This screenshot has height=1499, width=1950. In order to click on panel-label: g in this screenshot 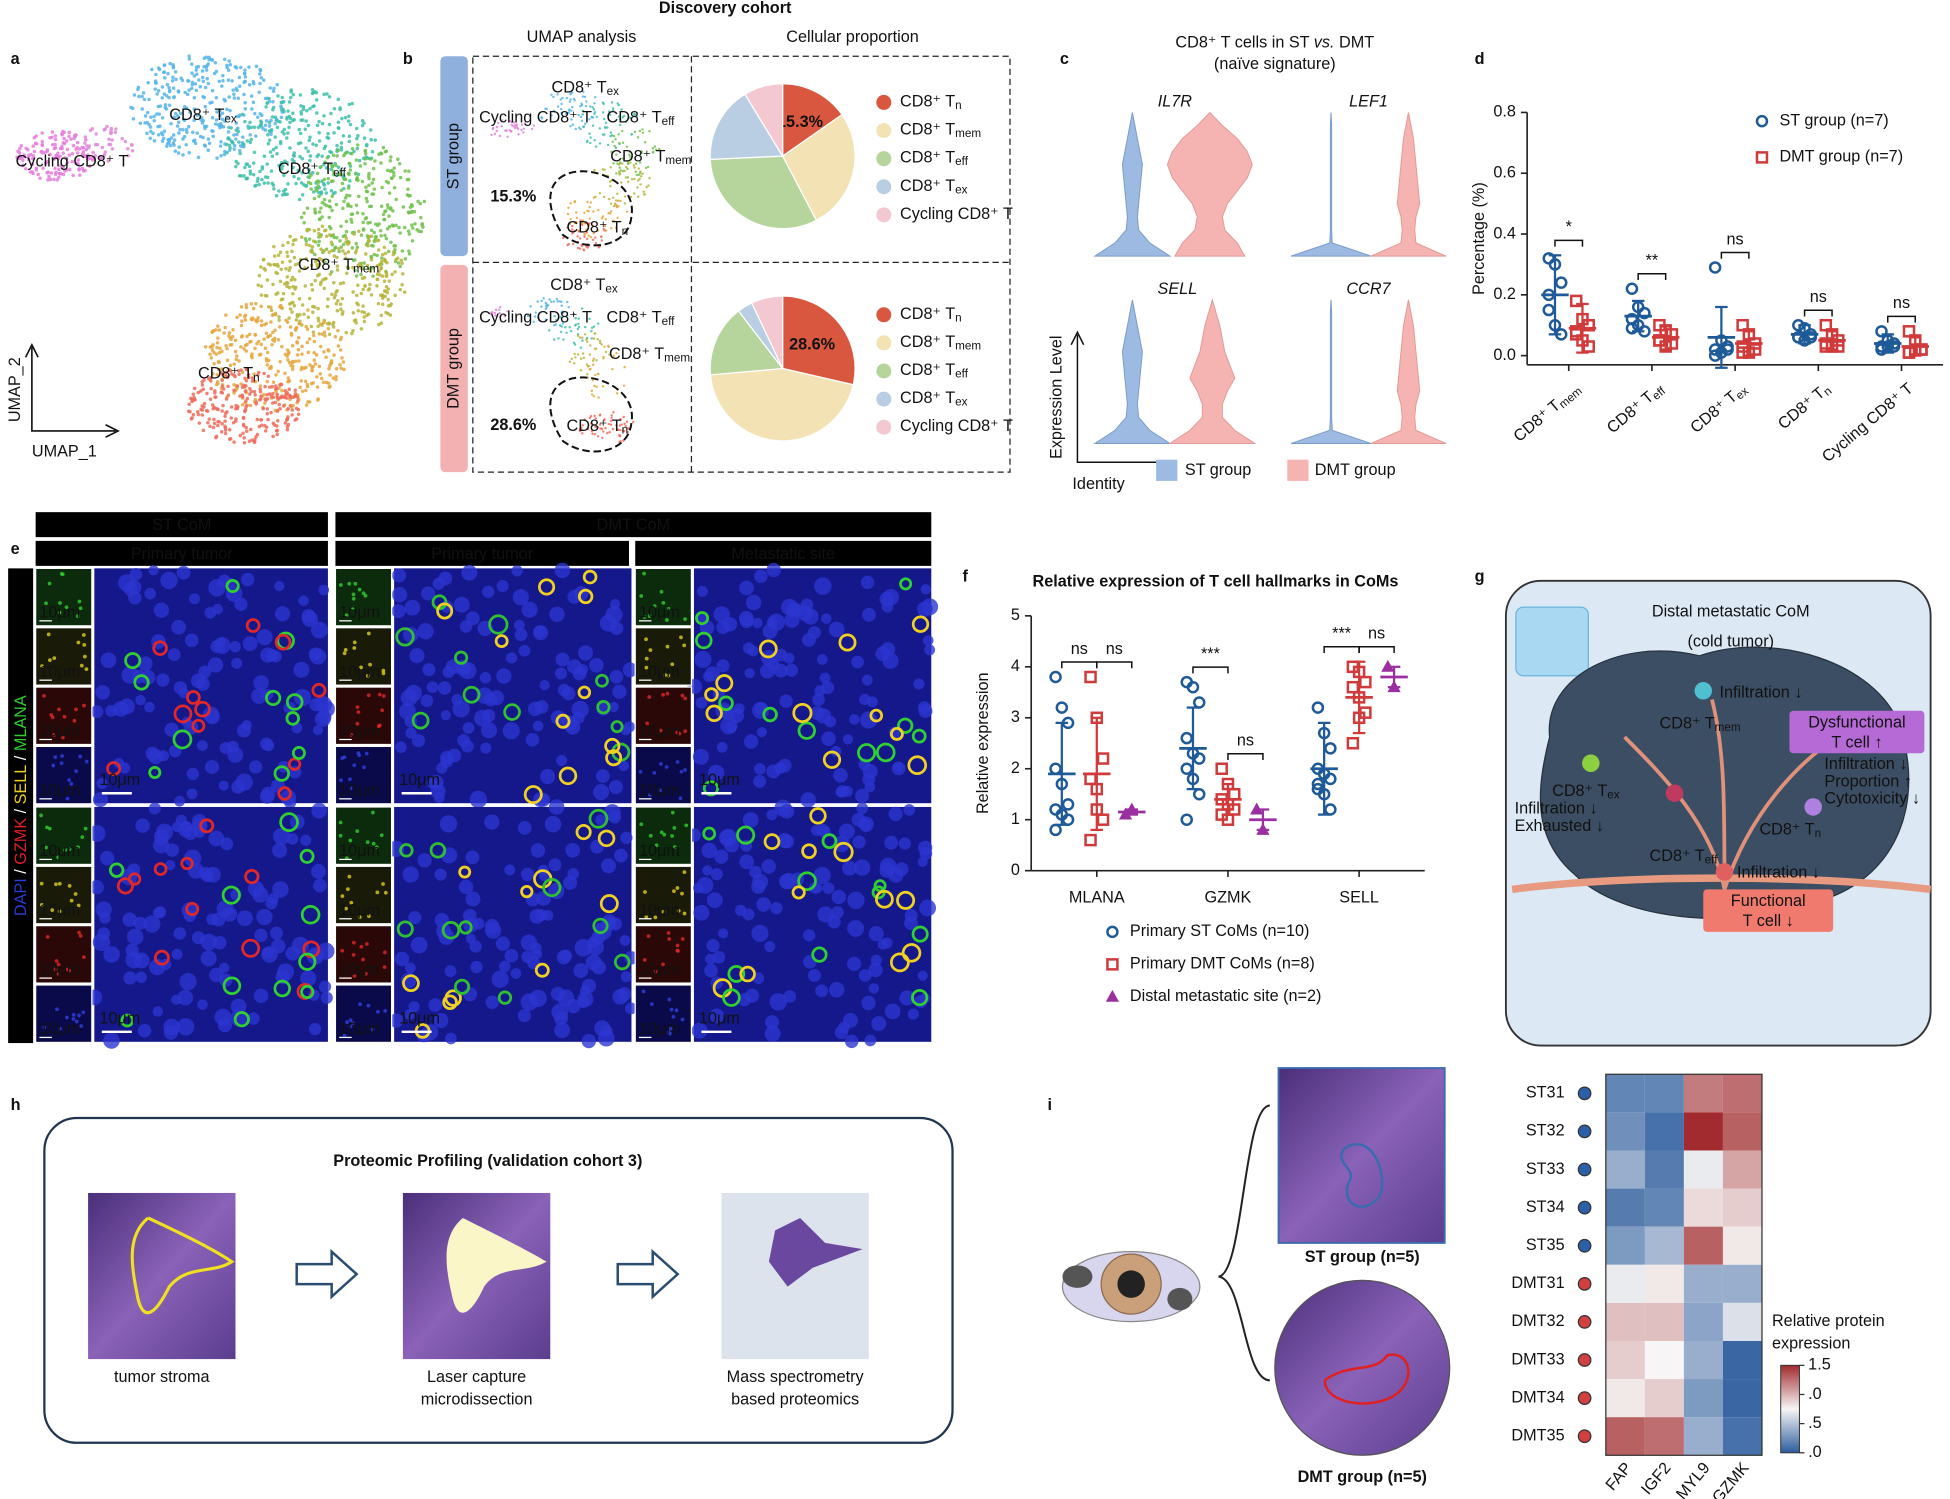, I will do `click(1480, 576)`.